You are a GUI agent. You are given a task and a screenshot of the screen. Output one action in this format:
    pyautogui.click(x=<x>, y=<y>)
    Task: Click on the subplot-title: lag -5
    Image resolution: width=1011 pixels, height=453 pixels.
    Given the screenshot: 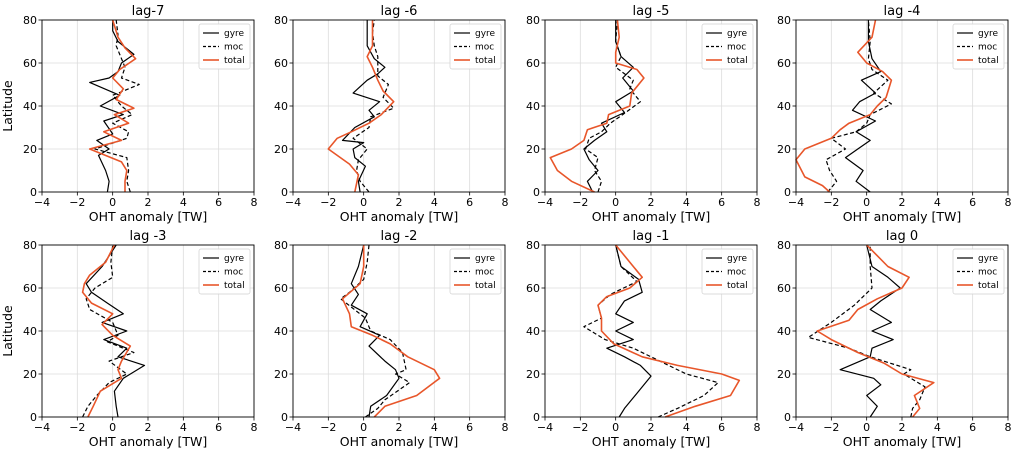 What is the action you would take?
    pyautogui.click(x=651, y=11)
    